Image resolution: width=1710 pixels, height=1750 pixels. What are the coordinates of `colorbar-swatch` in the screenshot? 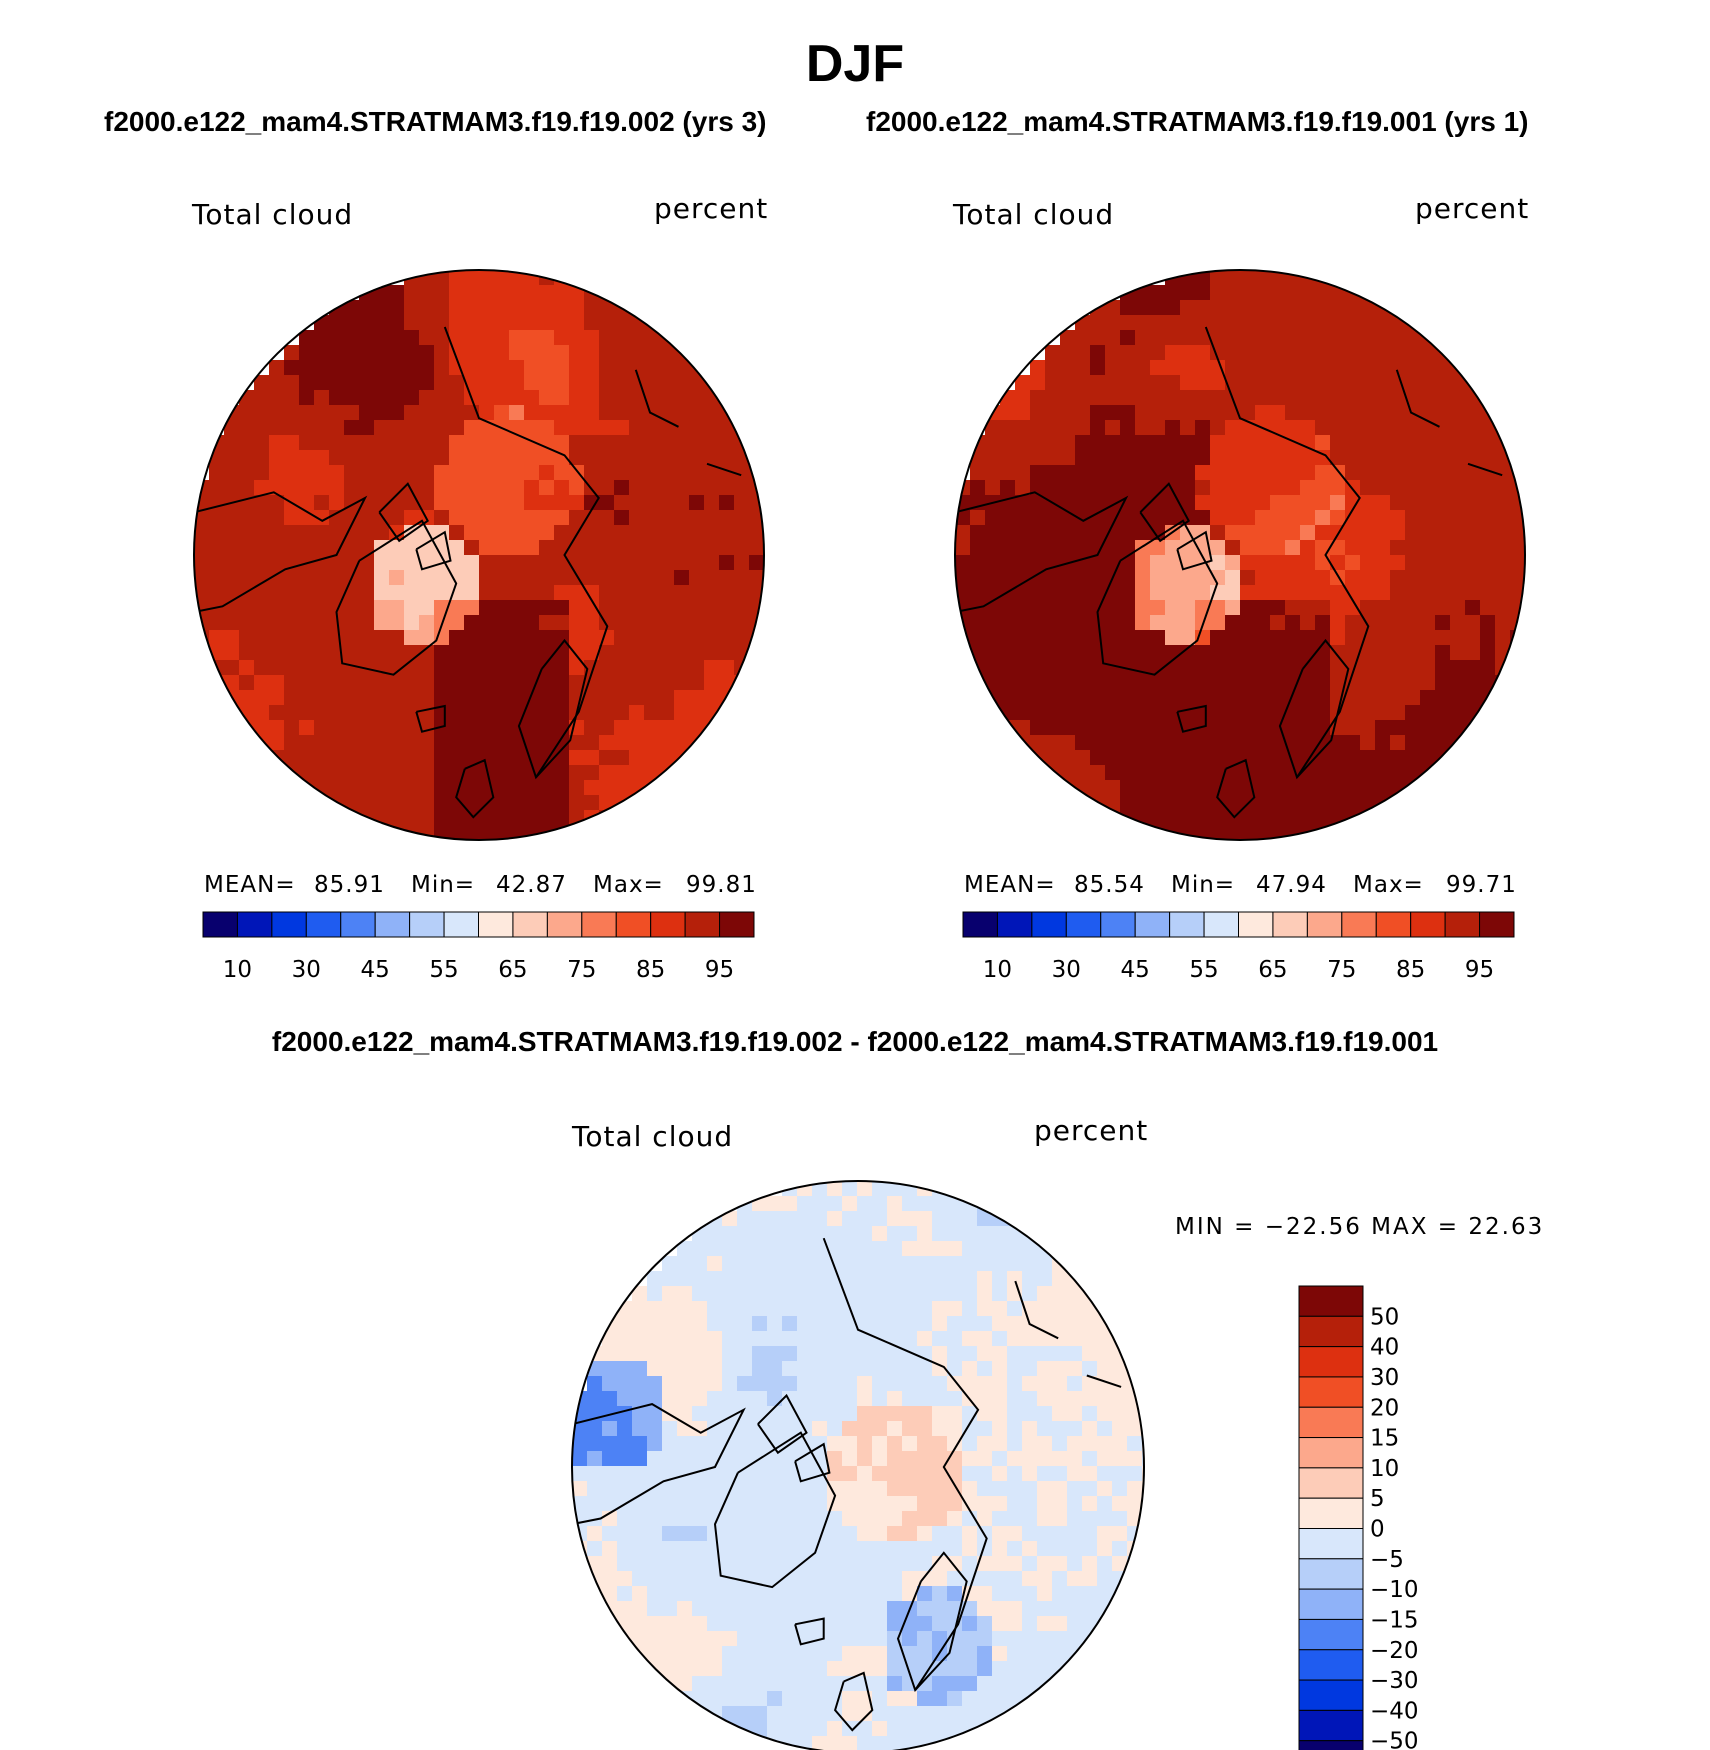 It's located at (427, 924).